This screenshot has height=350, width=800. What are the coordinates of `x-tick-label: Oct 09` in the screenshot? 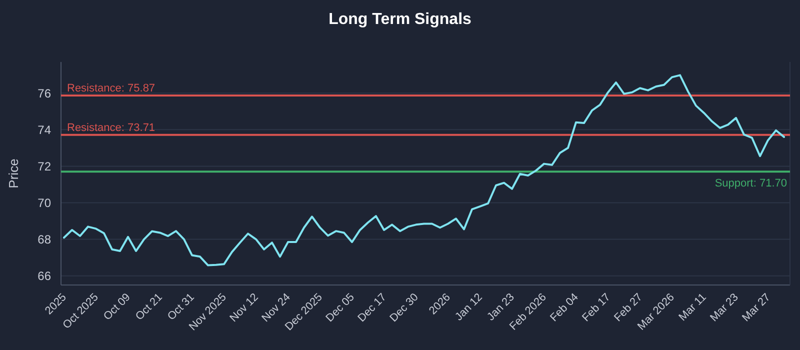 It's located at (117, 307).